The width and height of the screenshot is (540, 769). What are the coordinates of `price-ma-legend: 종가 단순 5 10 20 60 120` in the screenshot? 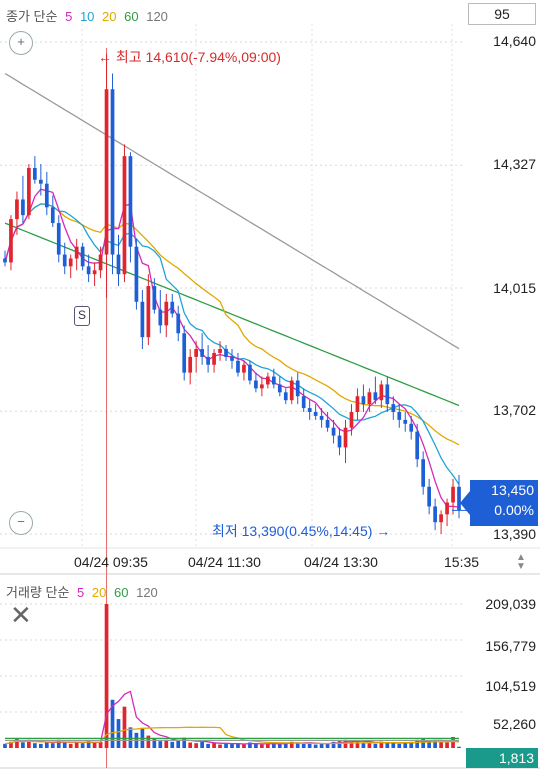 It's located at (89, 15).